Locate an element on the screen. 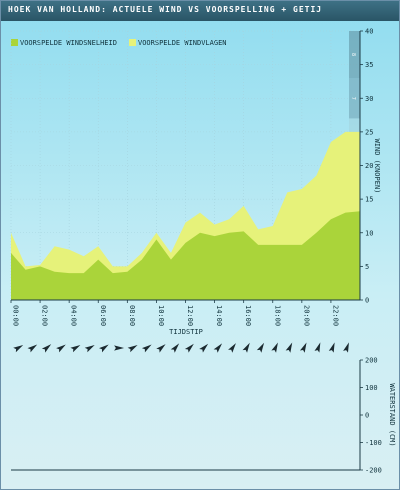 Image resolution: width=400 pixels, height=490 pixels. legend-swatch-gust is located at coordinates (132, 42).